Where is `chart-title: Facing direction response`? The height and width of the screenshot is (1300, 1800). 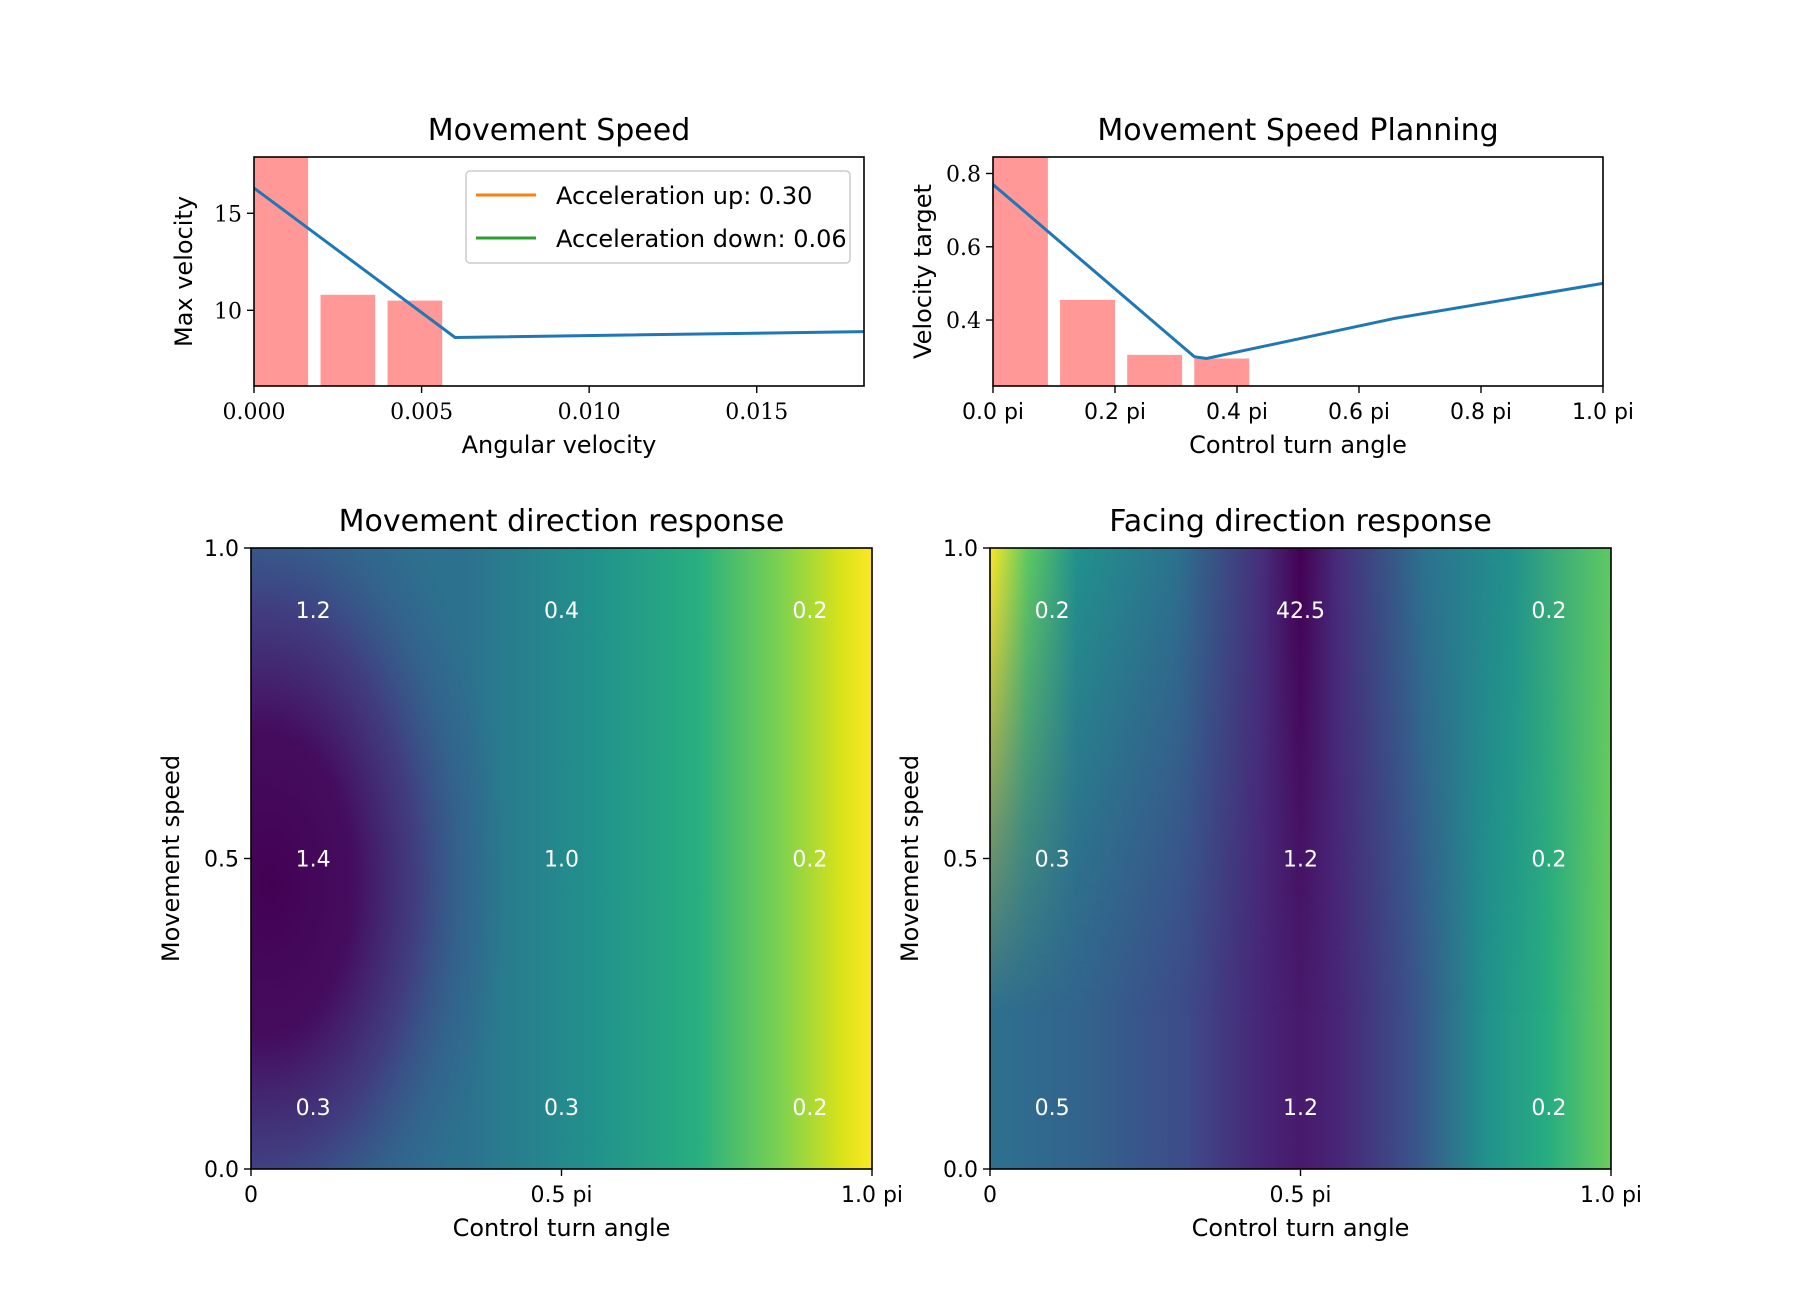 chart-title: Facing direction response is located at coordinates (1300, 521).